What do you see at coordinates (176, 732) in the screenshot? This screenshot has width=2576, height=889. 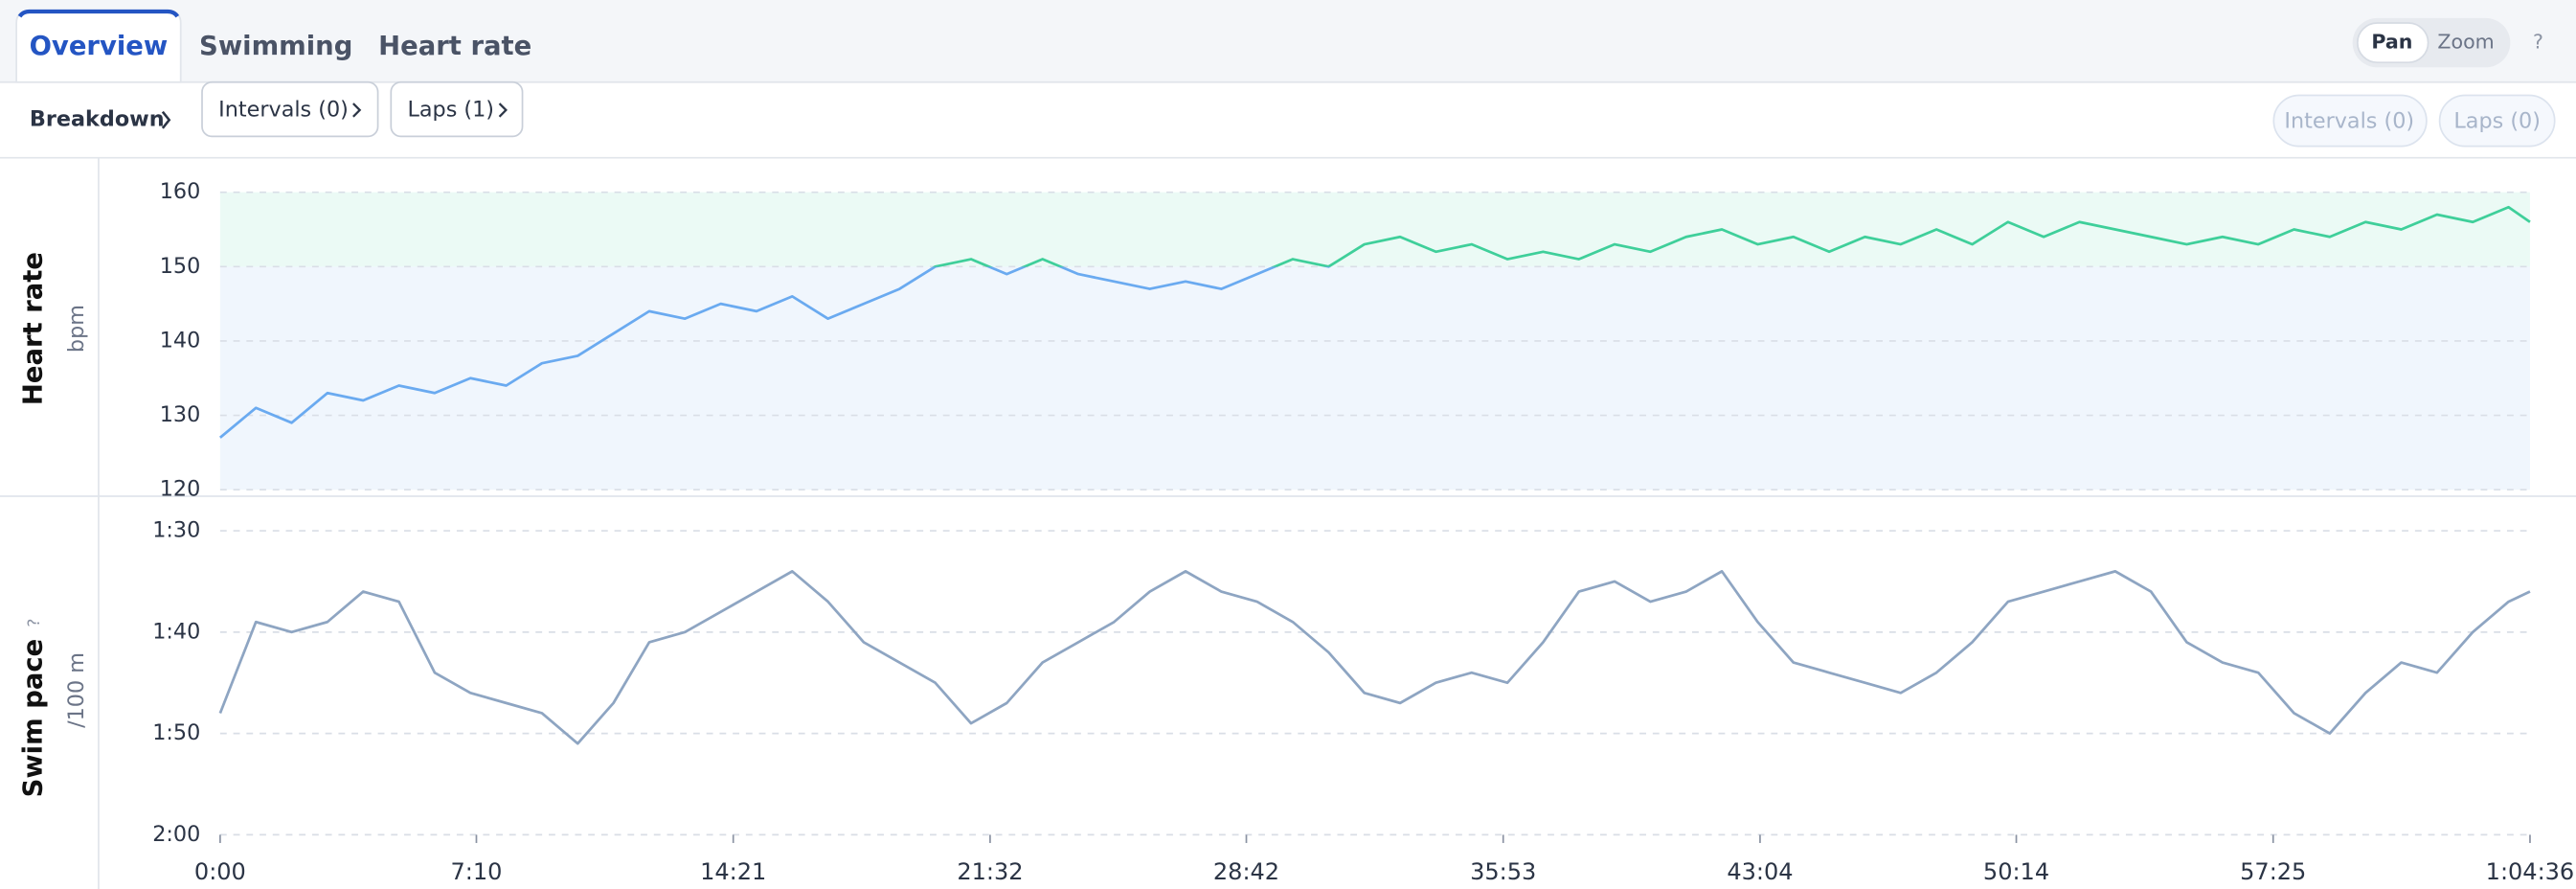 I see `y-tick-label: 1:50` at bounding box center [176, 732].